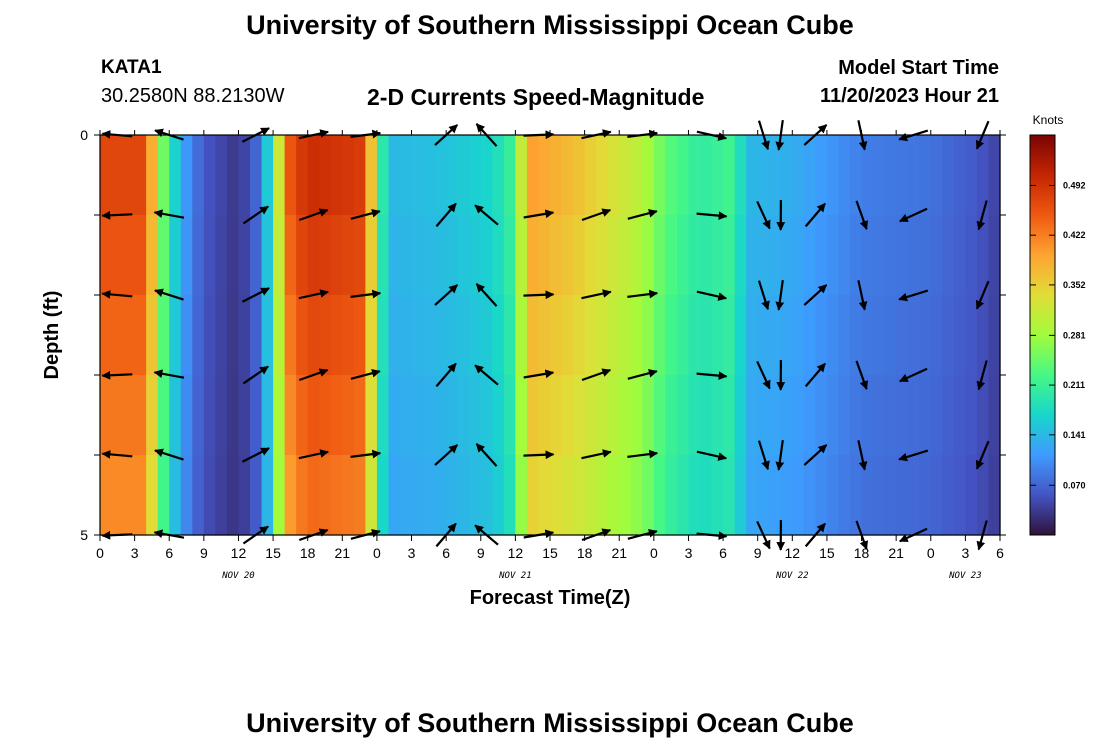 Image resolution: width=1100 pixels, height=750 pixels. What do you see at coordinates (965, 576) in the screenshot?
I see `date-label: NOV 23` at bounding box center [965, 576].